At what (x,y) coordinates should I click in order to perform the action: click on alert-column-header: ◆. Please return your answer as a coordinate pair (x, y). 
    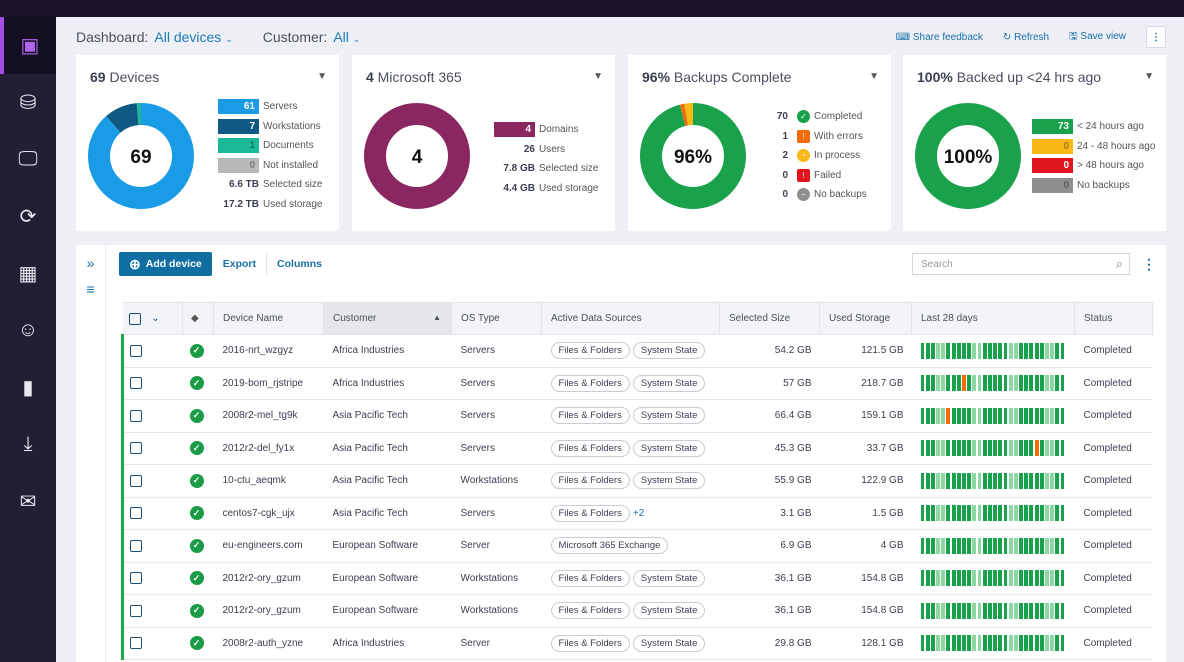
    Looking at the image, I should click on (198, 318).